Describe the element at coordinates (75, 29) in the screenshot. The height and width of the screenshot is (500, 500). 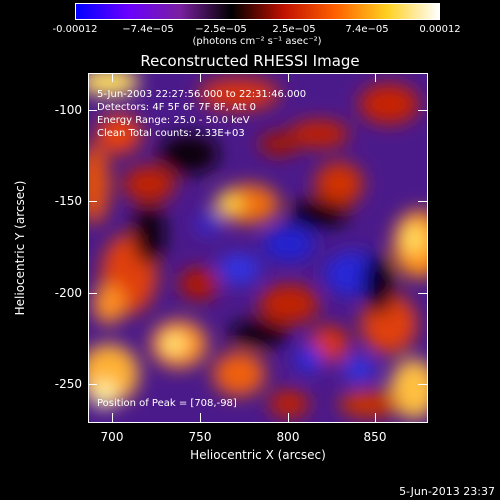
I see `colorbar-tick: -0.00012` at that location.